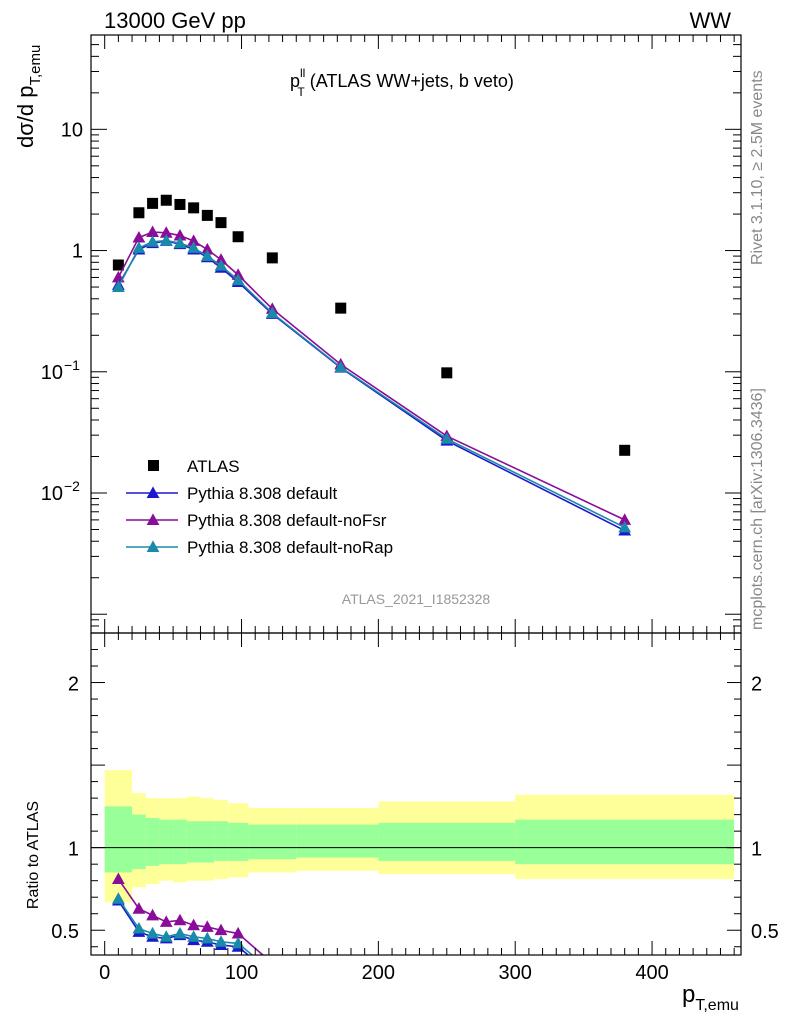  I want to click on legend-label: ATLAS, so click(213, 466).